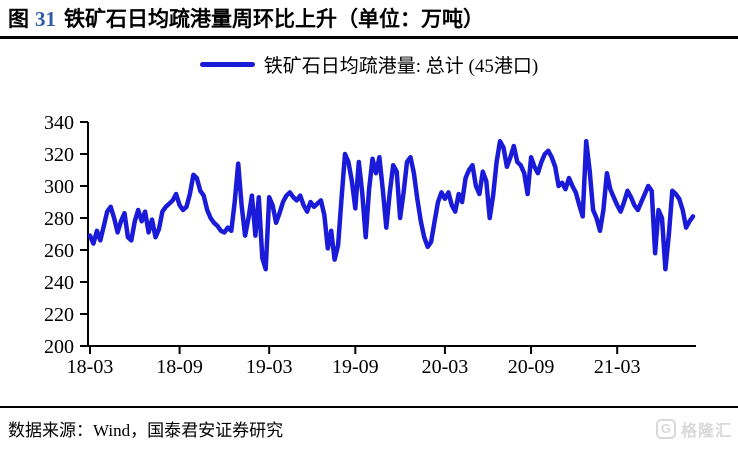  What do you see at coordinates (617, 367) in the screenshot?
I see `x-axis-tick-label: 21-03` at bounding box center [617, 367].